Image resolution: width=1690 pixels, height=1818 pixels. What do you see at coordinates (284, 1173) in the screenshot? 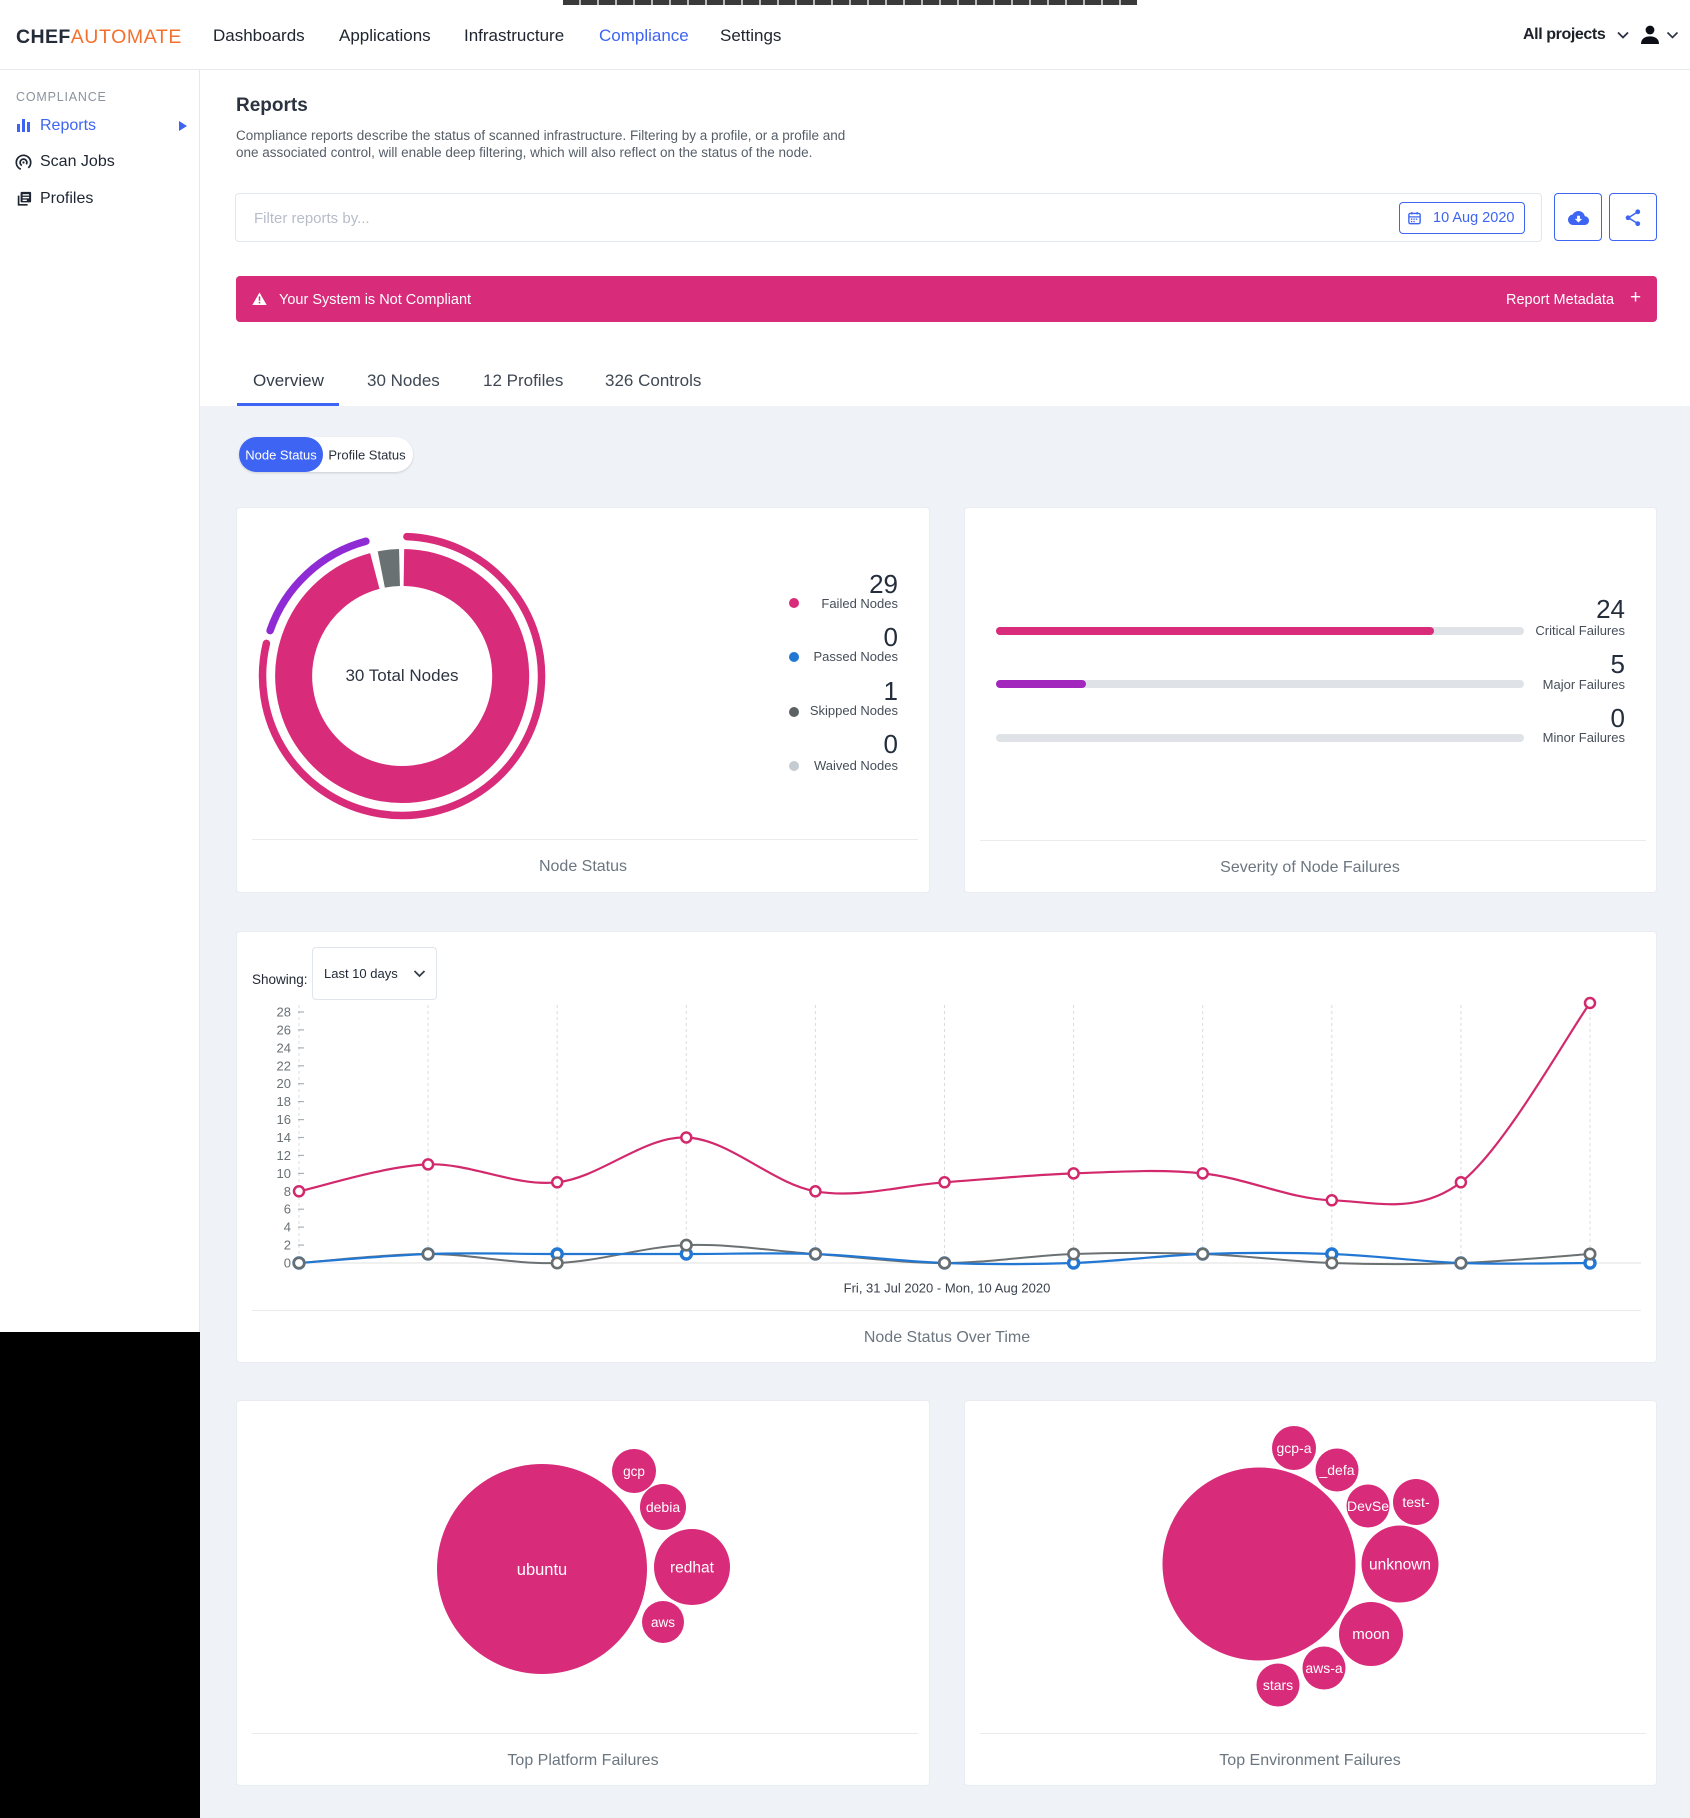
I see `svg-text: 10` at bounding box center [284, 1173].